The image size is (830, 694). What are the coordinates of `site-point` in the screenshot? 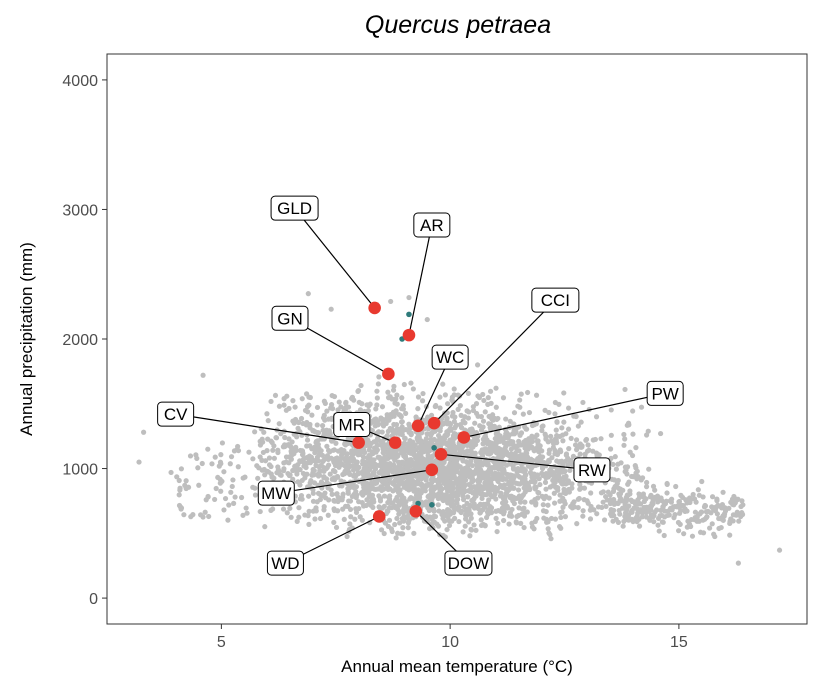 It's located at (358, 442).